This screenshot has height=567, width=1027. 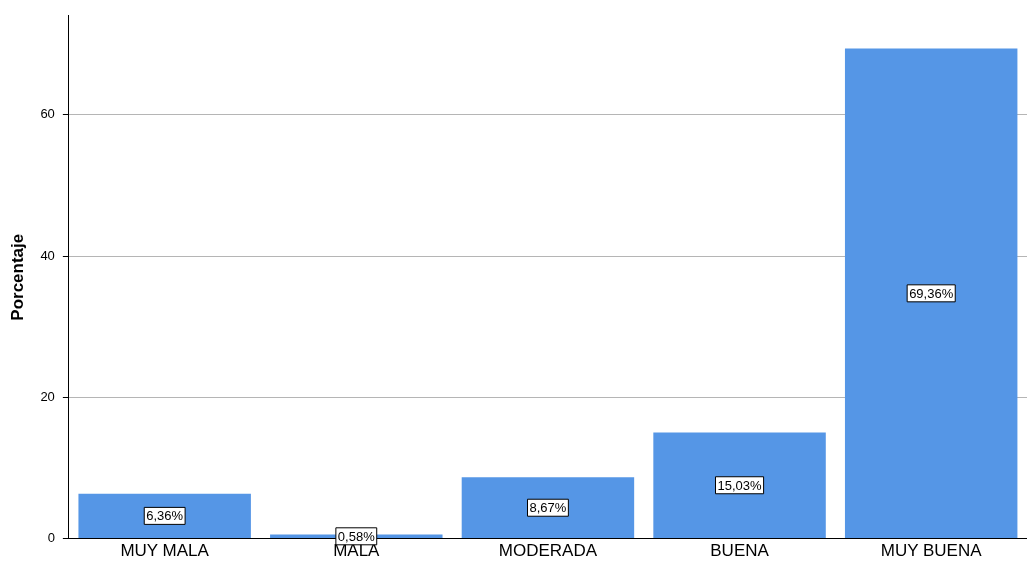 I want to click on x-tick-label: MUY BUENA, so click(x=931, y=551).